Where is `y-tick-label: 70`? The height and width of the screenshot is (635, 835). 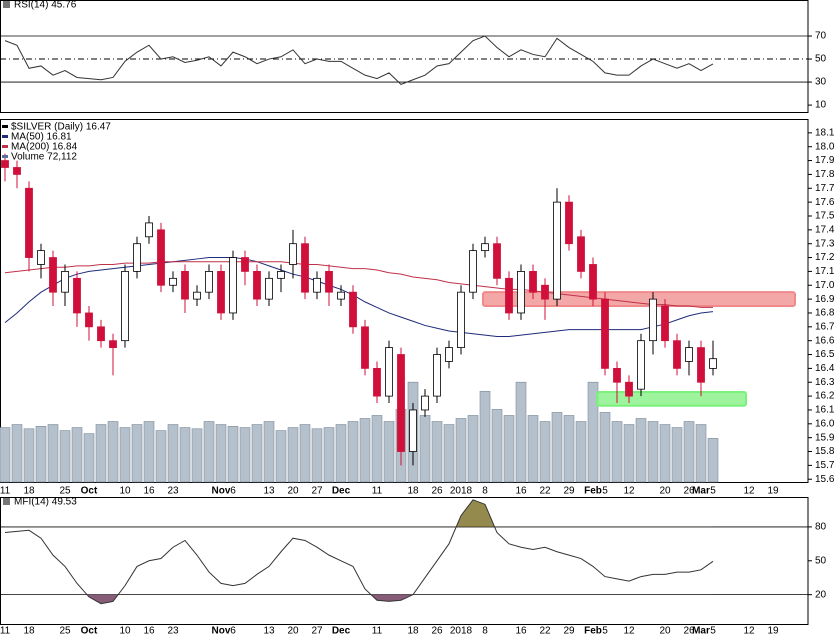
y-tick-label: 70 is located at coordinates (821, 36).